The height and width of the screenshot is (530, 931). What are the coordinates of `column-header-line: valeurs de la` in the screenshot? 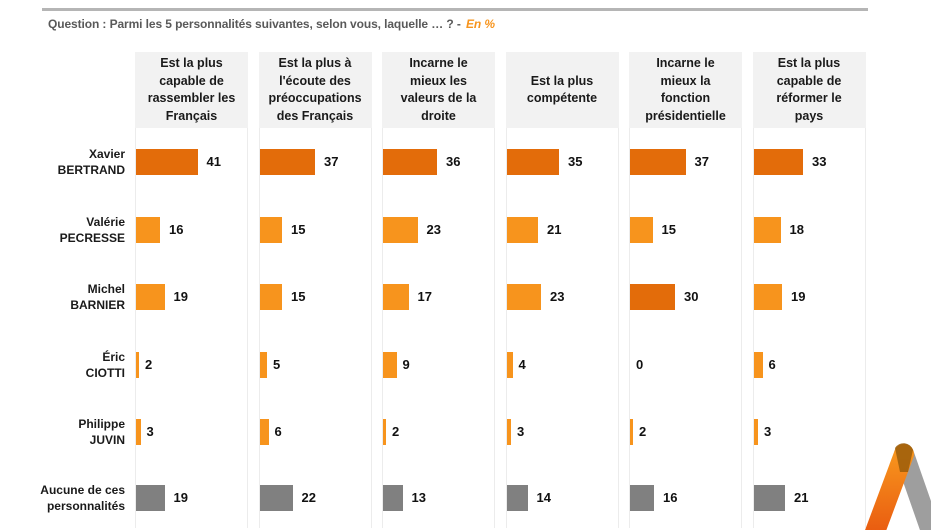 It's located at (438, 98).